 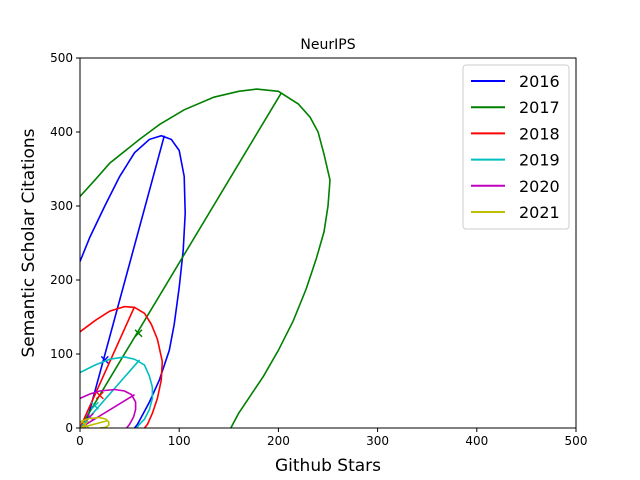 What do you see at coordinates (61, 354) in the screenshot?
I see `y-tick-label: 100` at bounding box center [61, 354].